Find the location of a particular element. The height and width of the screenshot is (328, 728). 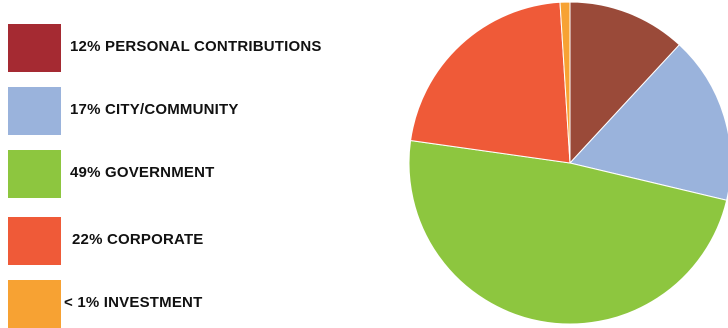

legend-label-investment: < 1% INVESTMENT is located at coordinates (133, 302).